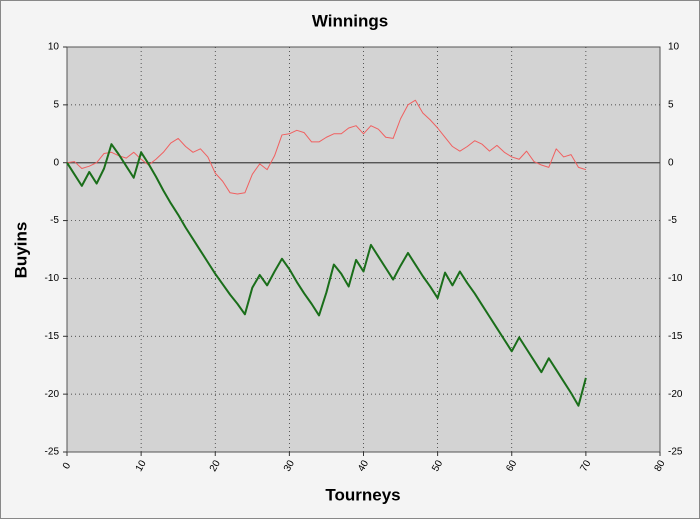 The width and height of the screenshot is (700, 519). I want to click on y-tick-label: -20, so click(52, 394).